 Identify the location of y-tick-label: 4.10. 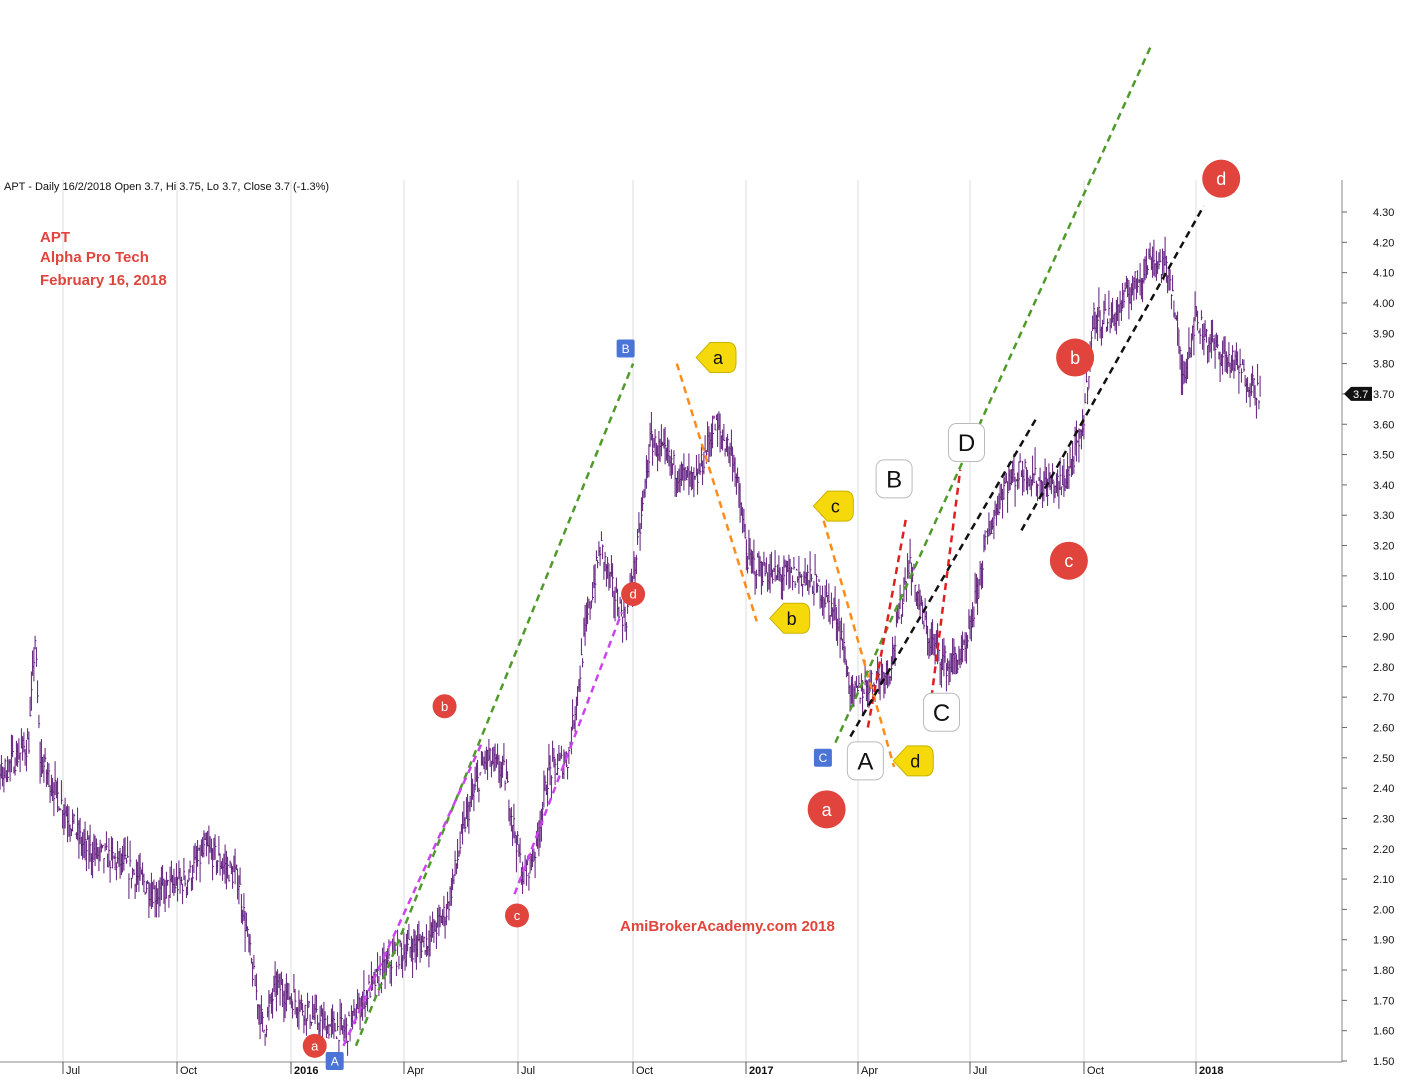
(1383, 274).